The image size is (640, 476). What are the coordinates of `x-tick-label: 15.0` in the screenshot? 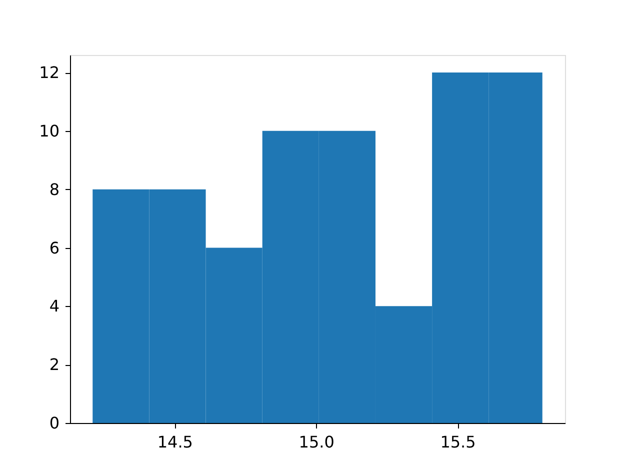 It's located at (316, 442).